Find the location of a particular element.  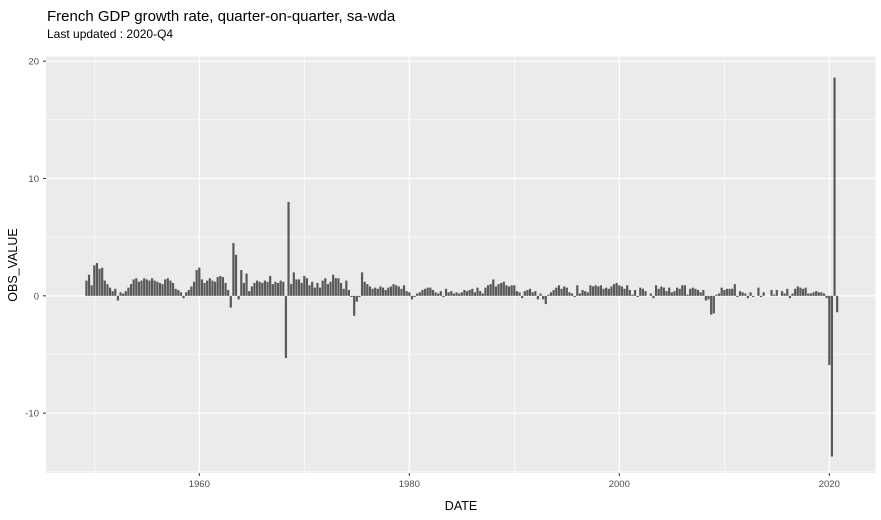

x-tick-label: 1960 is located at coordinates (199, 484).